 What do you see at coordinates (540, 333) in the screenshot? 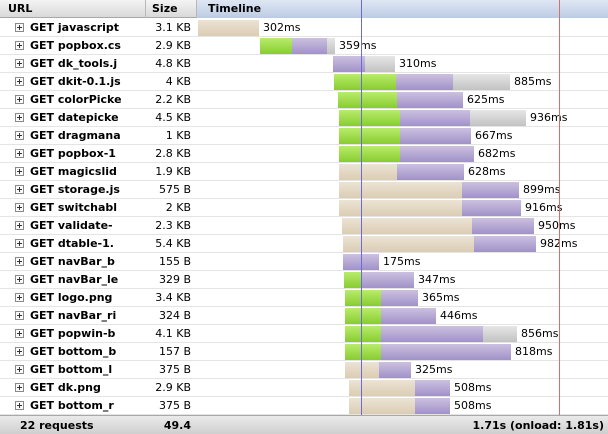
I see `request-duration: 856ms` at bounding box center [540, 333].